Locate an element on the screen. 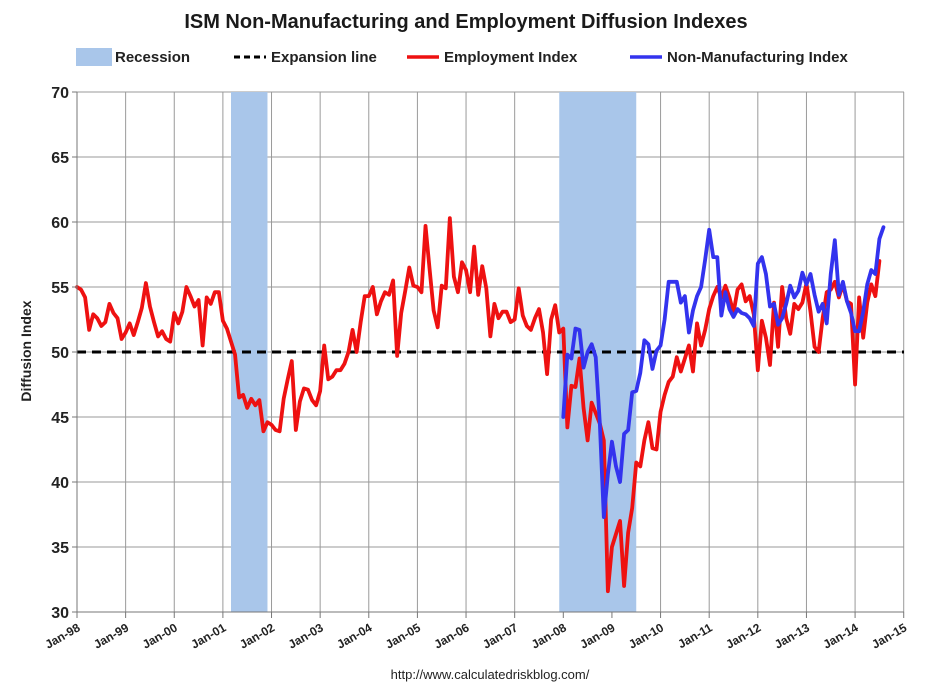 The image size is (930, 693). x-tick-label-Jan-07: Jan-07 is located at coordinates (500, 635).